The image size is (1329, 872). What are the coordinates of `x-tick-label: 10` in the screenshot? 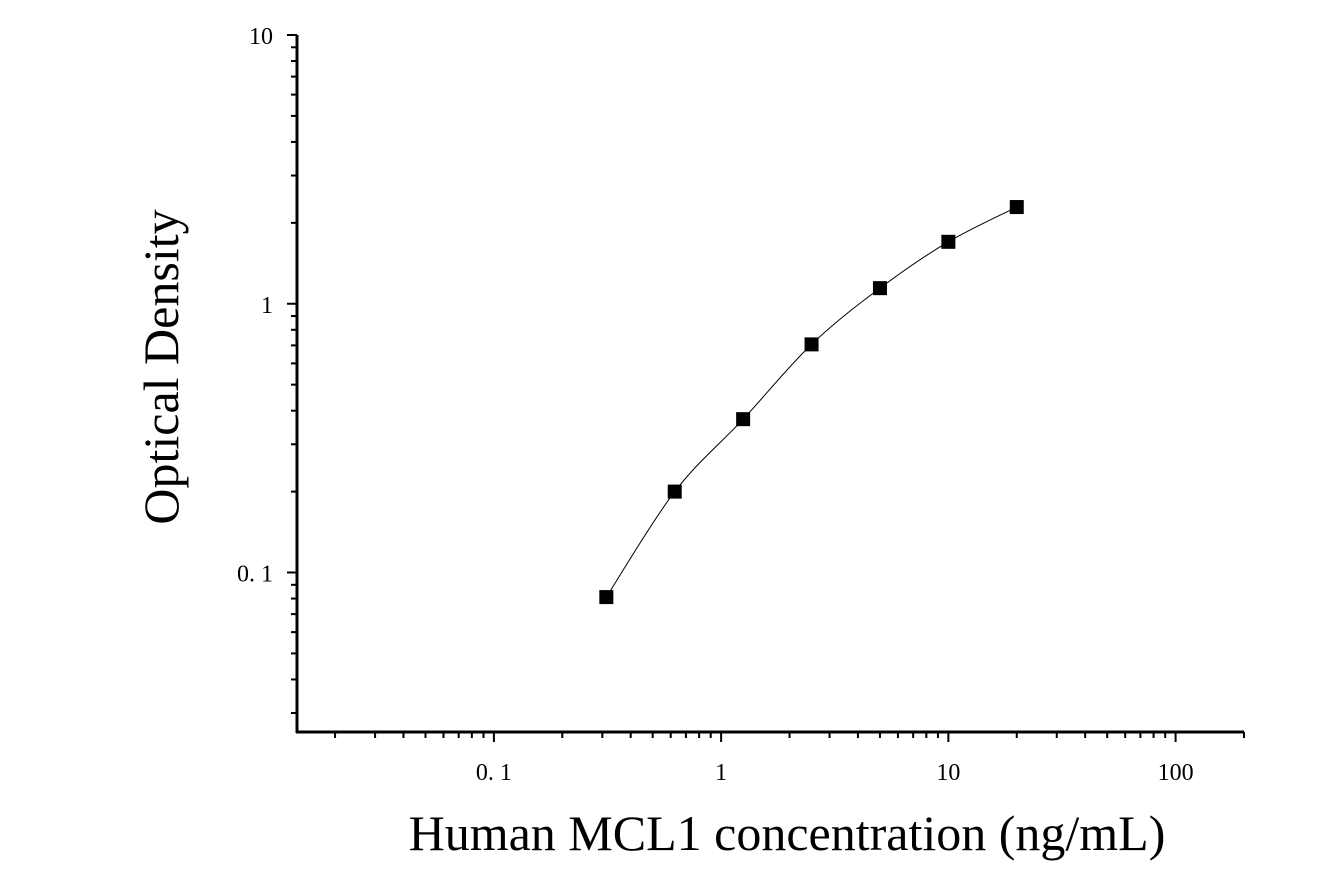 It's located at (948, 773).